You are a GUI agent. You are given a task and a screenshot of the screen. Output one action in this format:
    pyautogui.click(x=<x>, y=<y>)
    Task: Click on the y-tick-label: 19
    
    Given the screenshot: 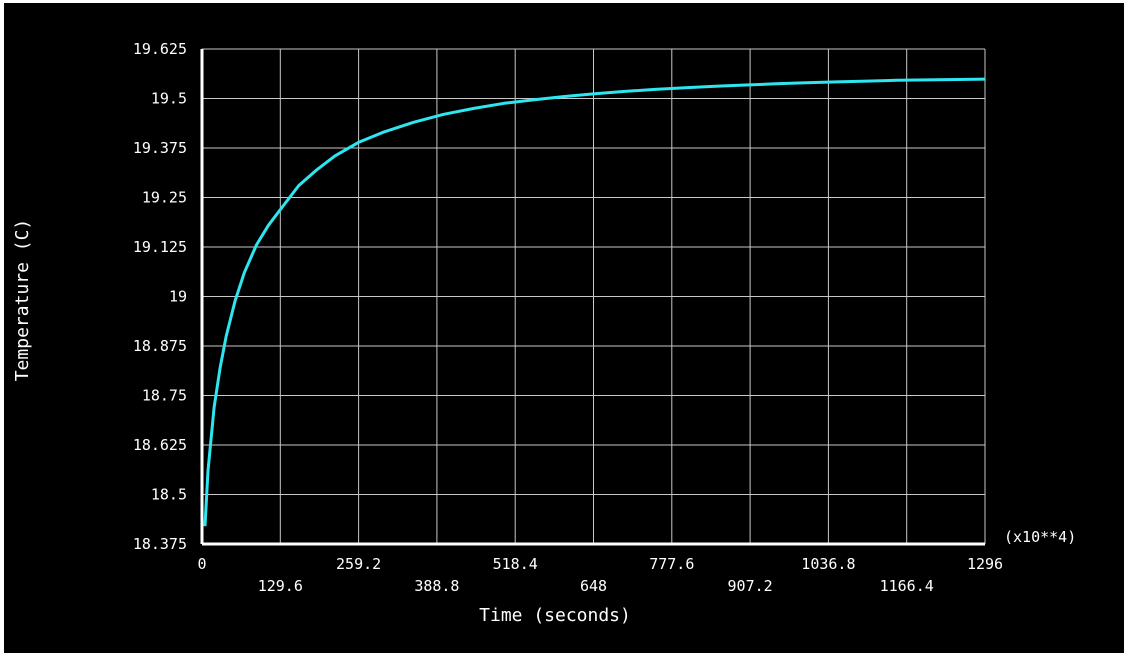 What is the action you would take?
    pyautogui.click(x=178, y=297)
    